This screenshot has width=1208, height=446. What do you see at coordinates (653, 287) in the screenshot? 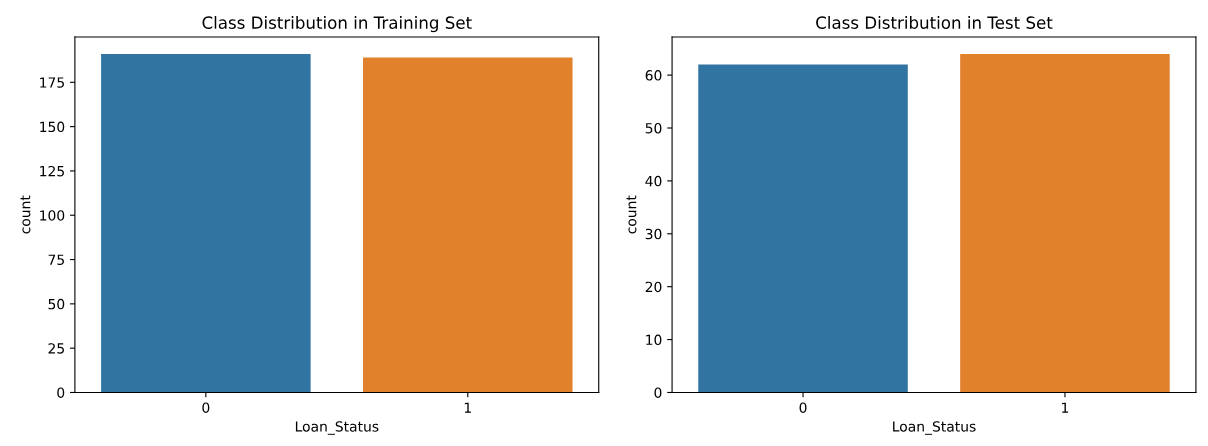
I see `y-tick-label: 20` at bounding box center [653, 287].